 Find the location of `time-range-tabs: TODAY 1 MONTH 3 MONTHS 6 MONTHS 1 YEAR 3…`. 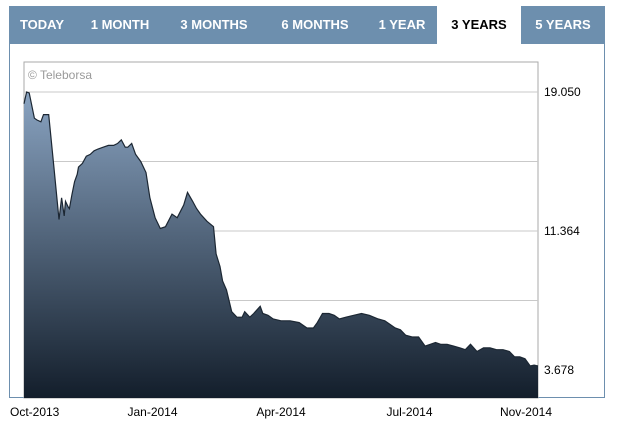

time-range-tabs: TODAY 1 MONTH 3 MONTHS 6 MONTHS 1 YEAR 3… is located at coordinates (307, 25).